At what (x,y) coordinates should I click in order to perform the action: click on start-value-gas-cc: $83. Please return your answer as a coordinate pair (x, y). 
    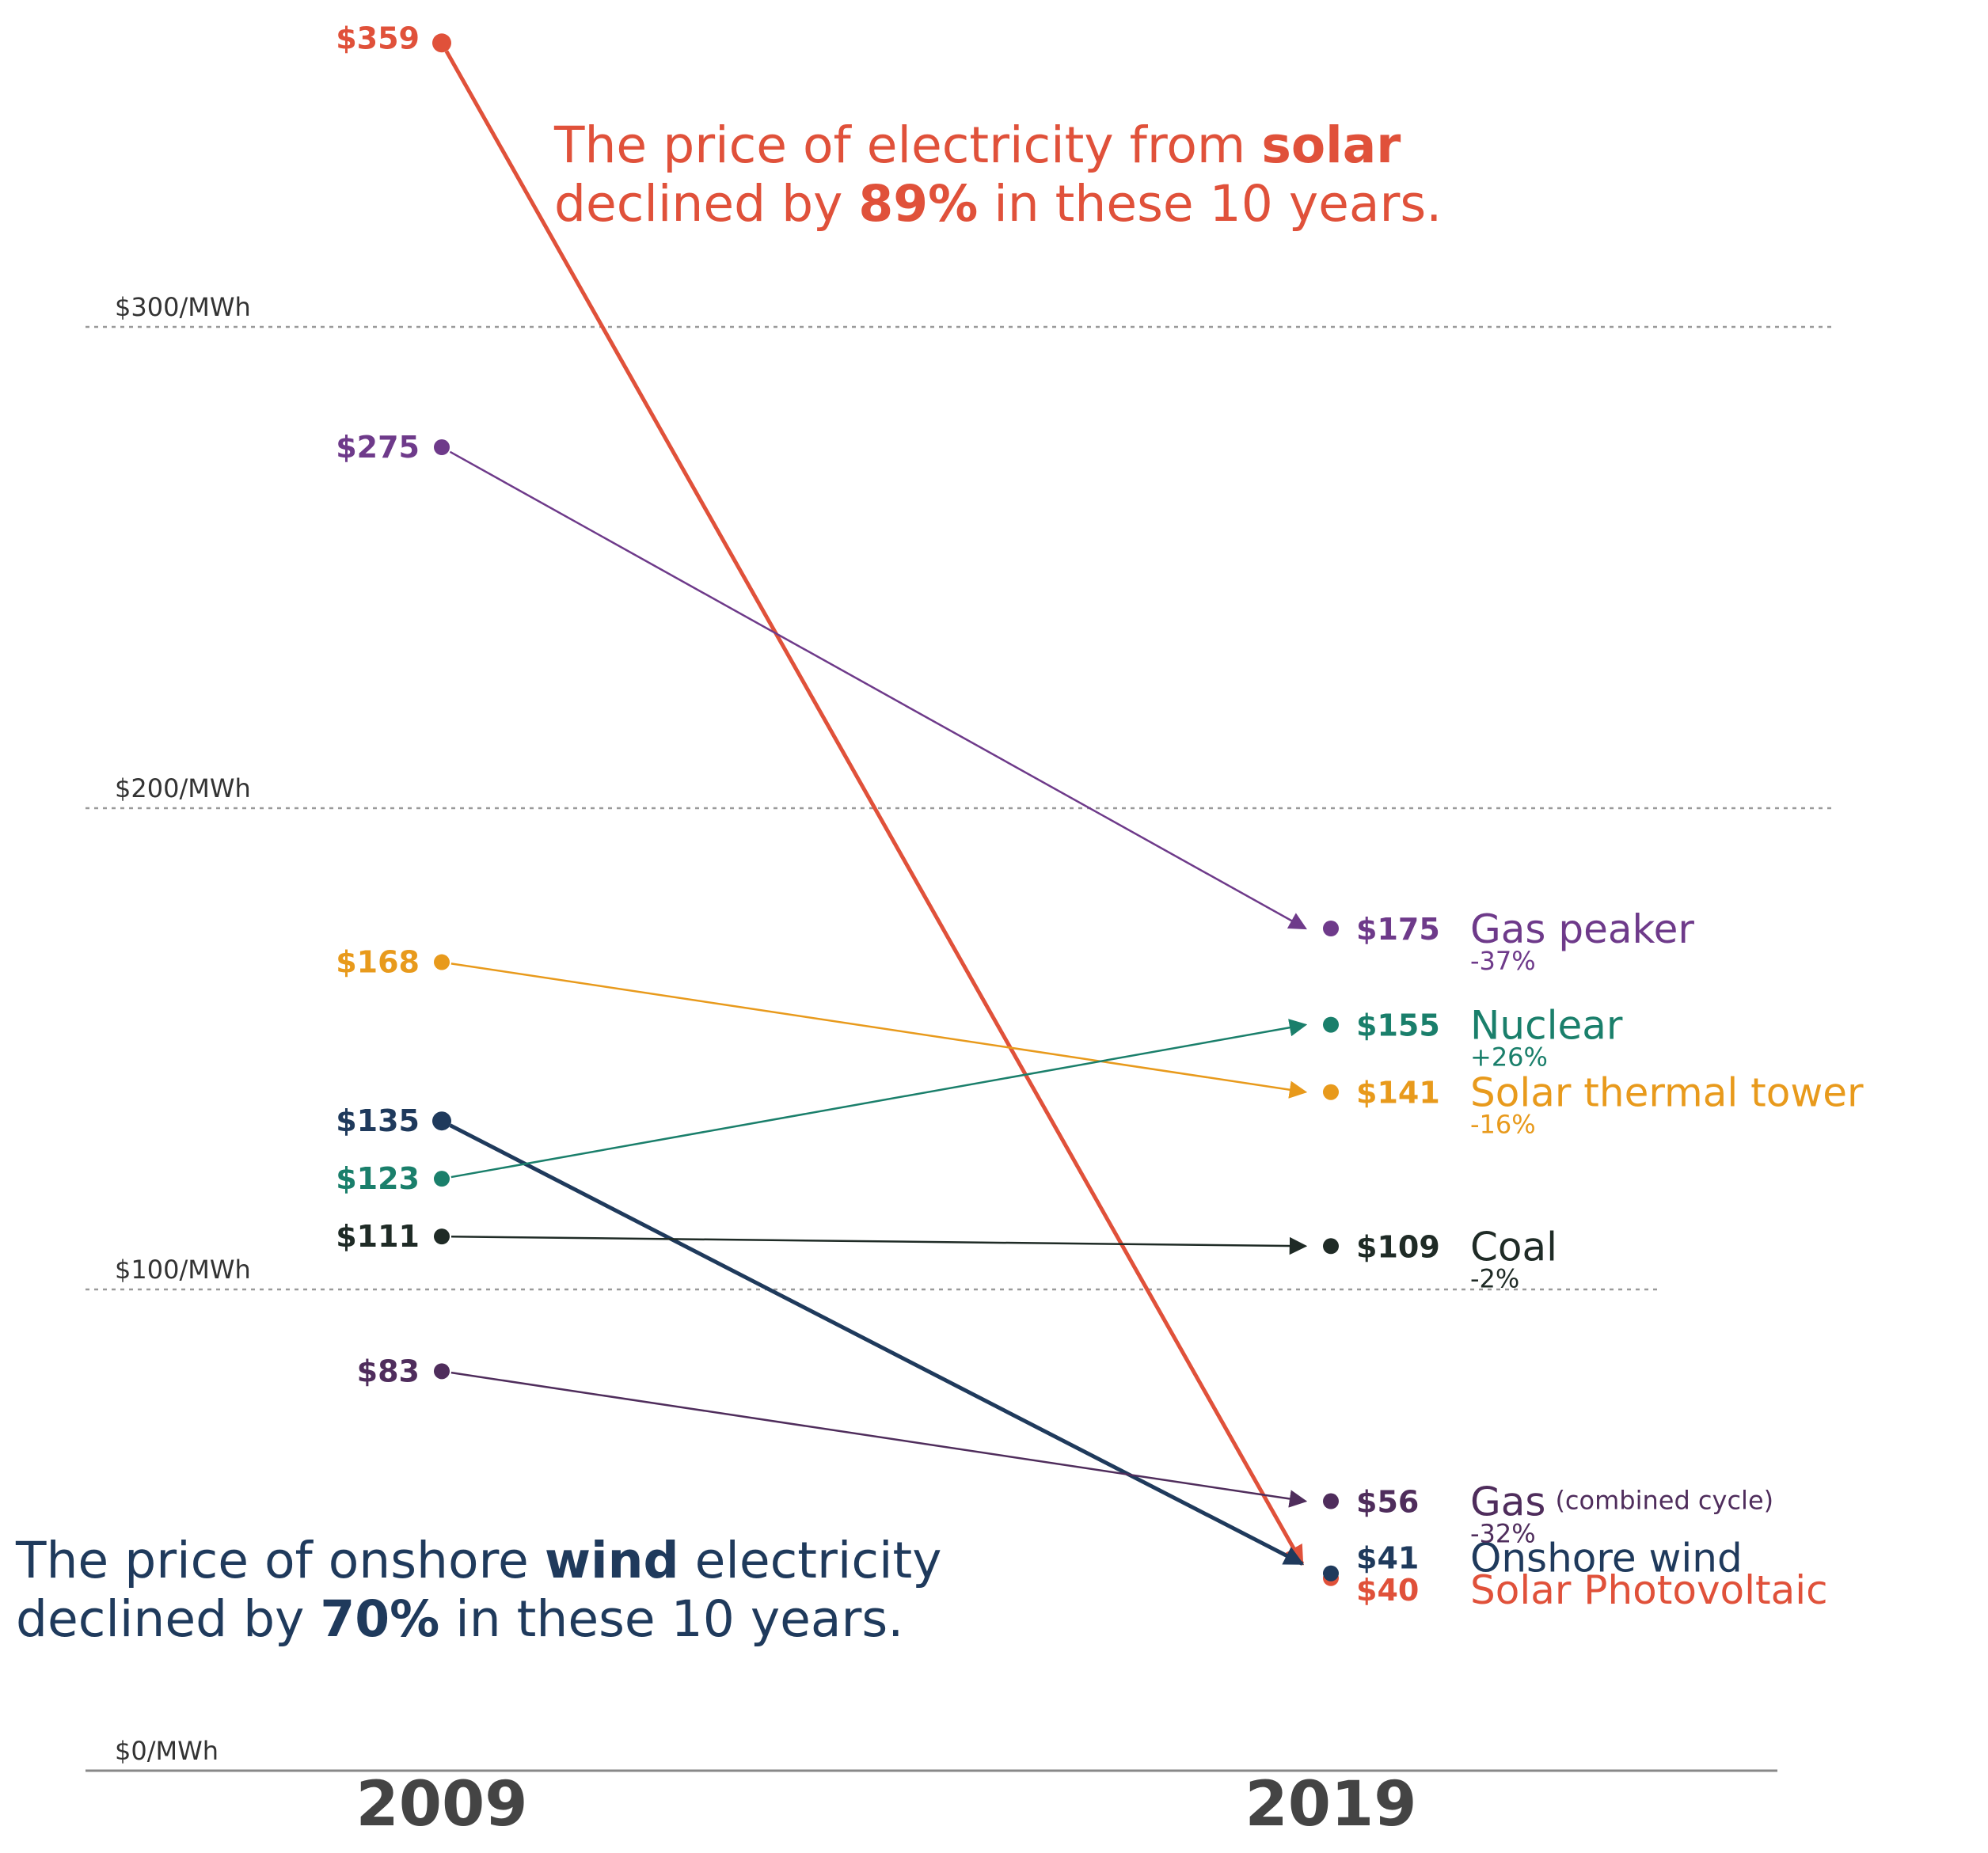
    Looking at the image, I should click on (388, 1371).